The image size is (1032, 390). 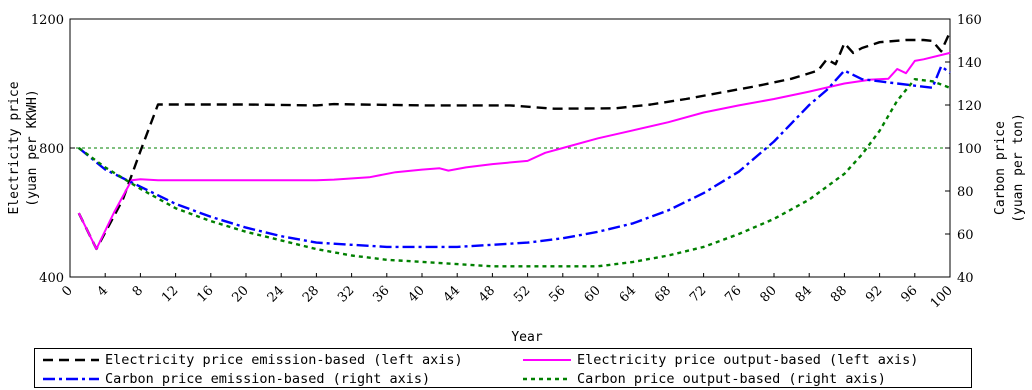 I want to click on x-tick-label: 28, so click(x=311, y=294).